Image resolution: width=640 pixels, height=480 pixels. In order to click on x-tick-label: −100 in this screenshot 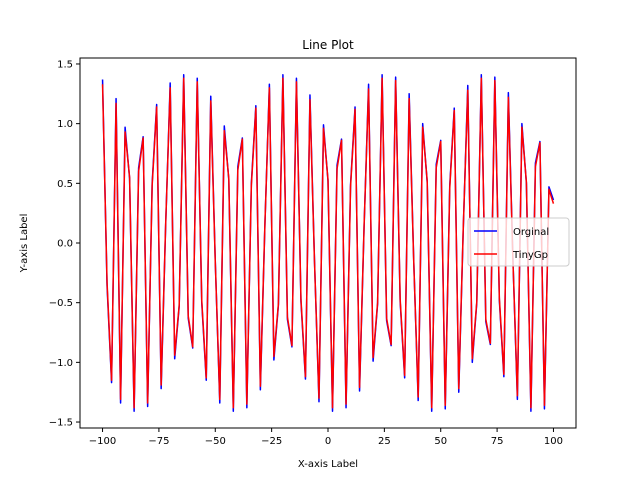, I will do `click(102, 441)`.